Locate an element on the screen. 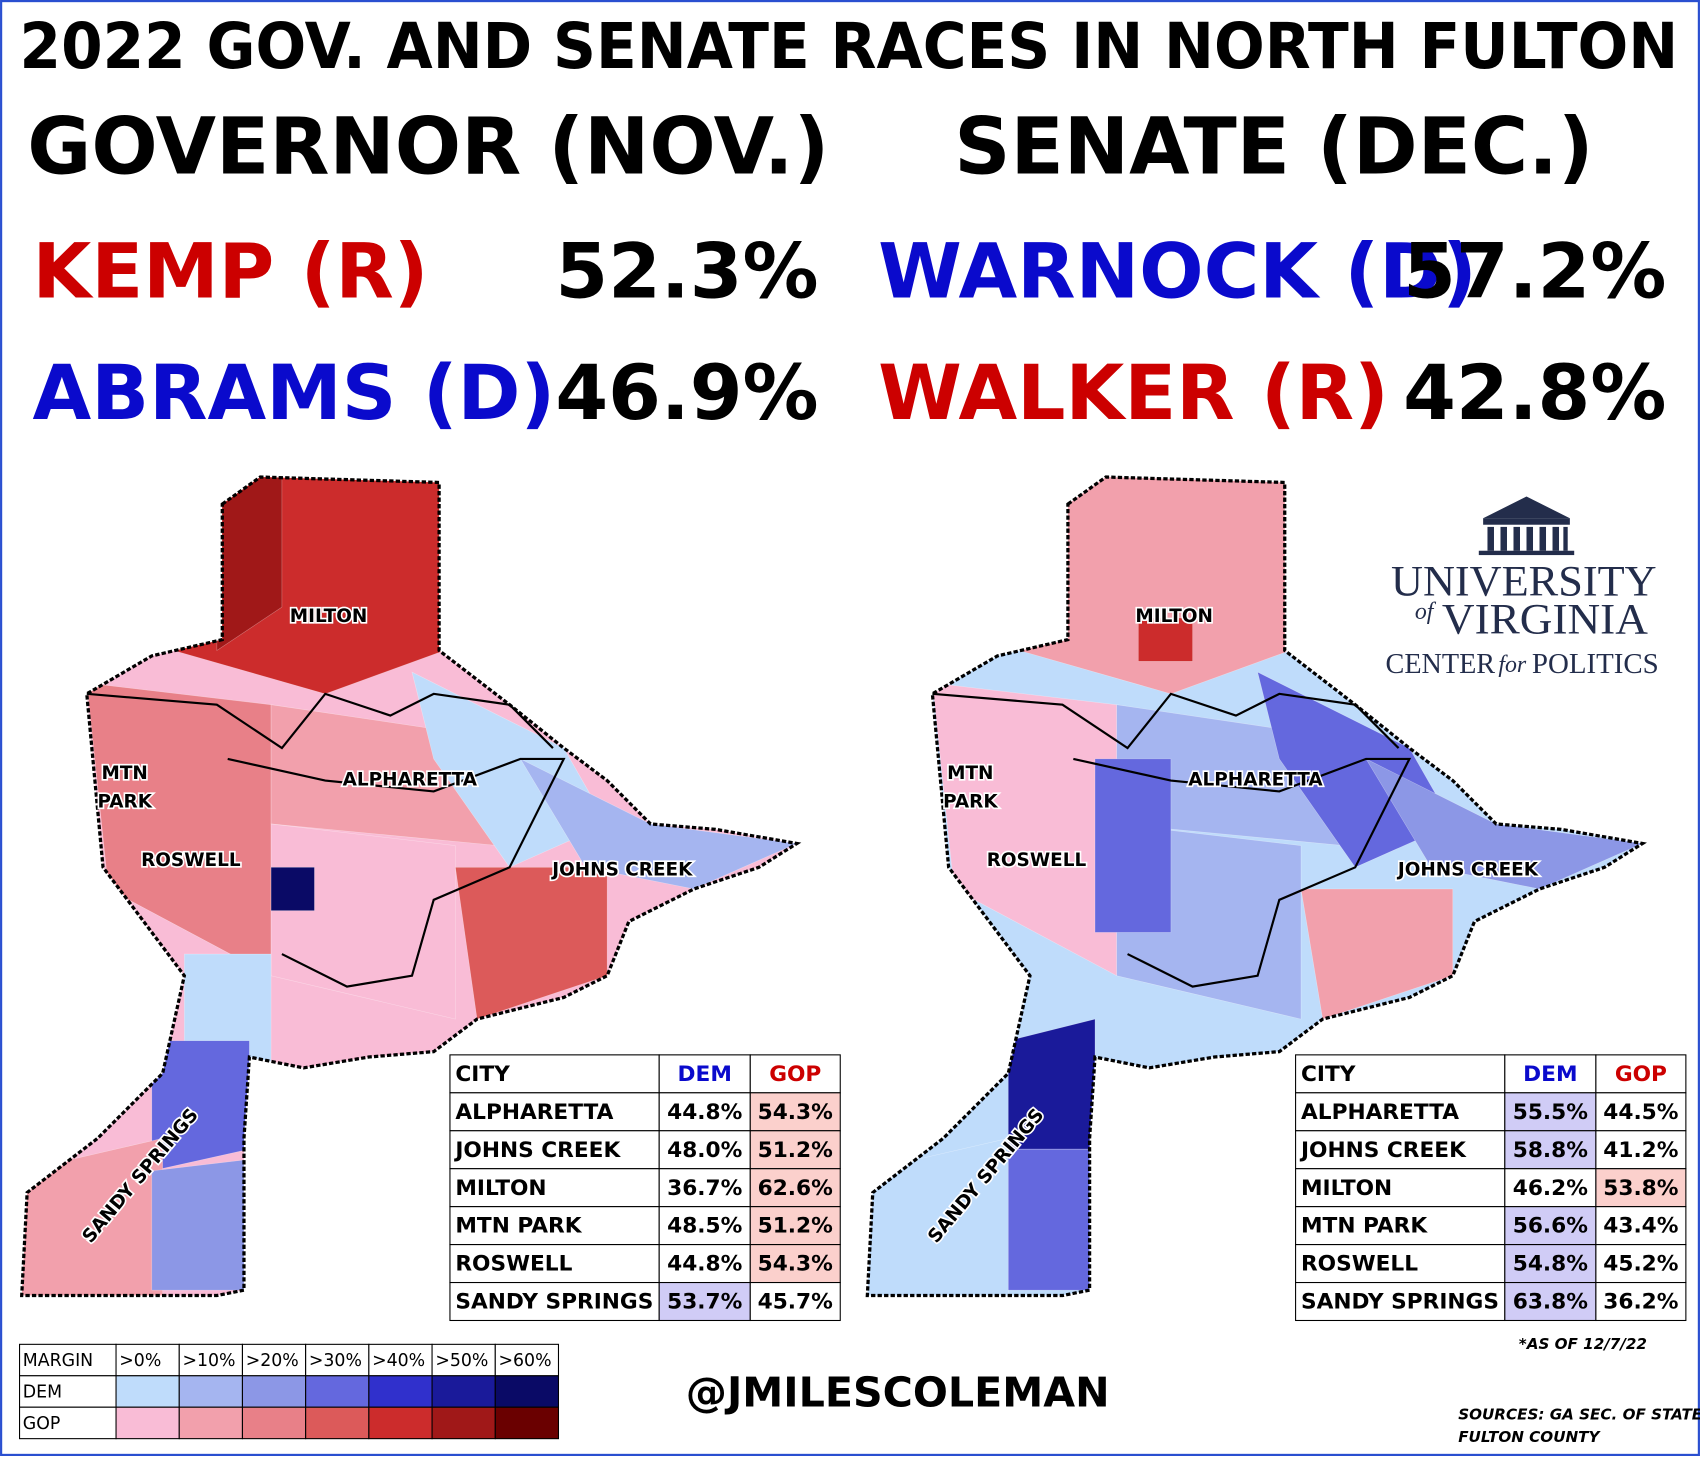 The height and width of the screenshot is (1460, 1700). logo-text: for is located at coordinates (1512, 665).